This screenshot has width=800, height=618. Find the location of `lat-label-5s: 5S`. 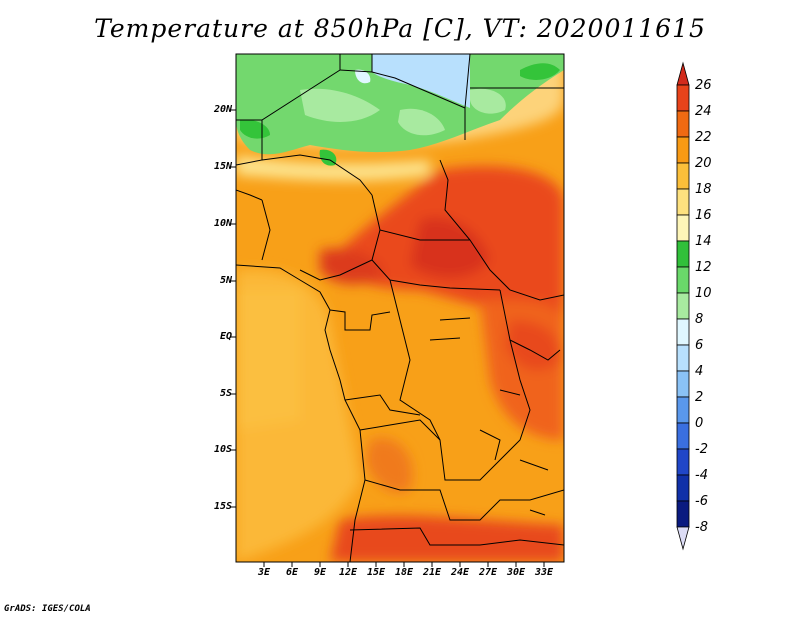

lat-label-5s: 5S is located at coordinates (225, 393).